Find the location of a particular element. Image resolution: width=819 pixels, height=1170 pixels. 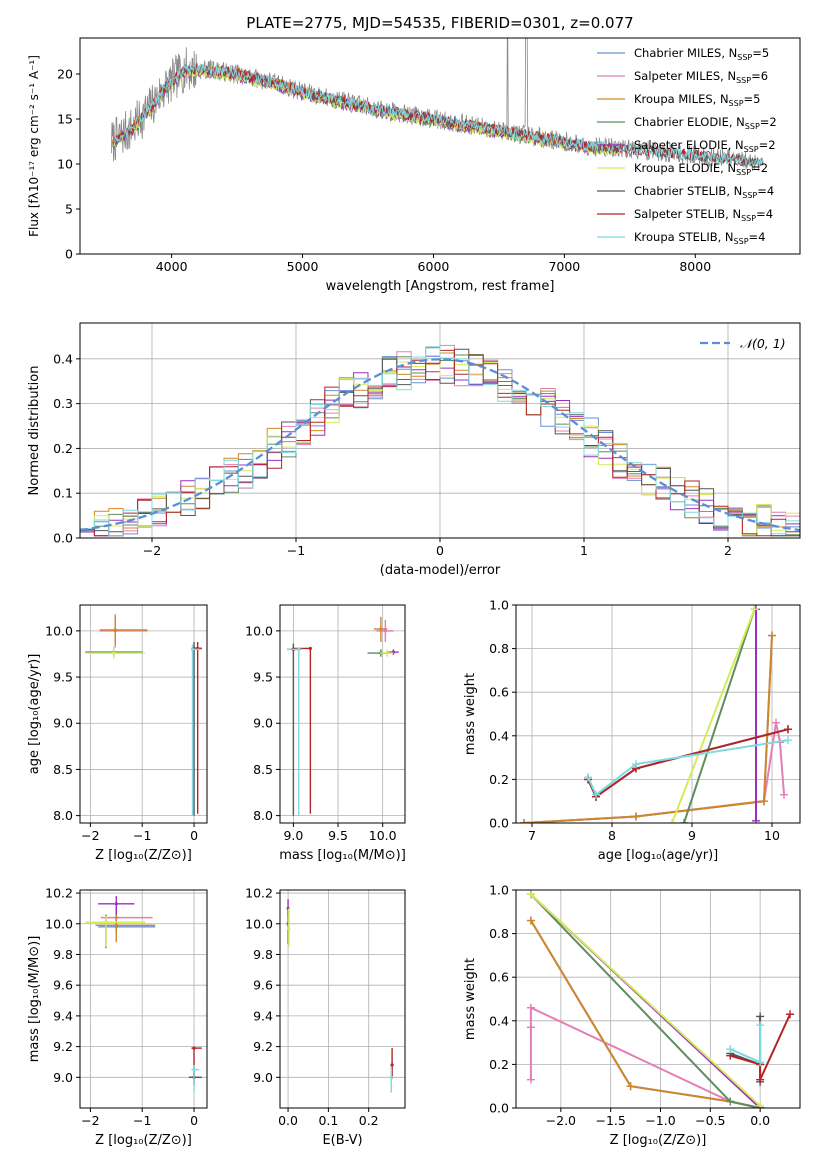

y-axis-label: Normed distribution is located at coordinates (34, 431).